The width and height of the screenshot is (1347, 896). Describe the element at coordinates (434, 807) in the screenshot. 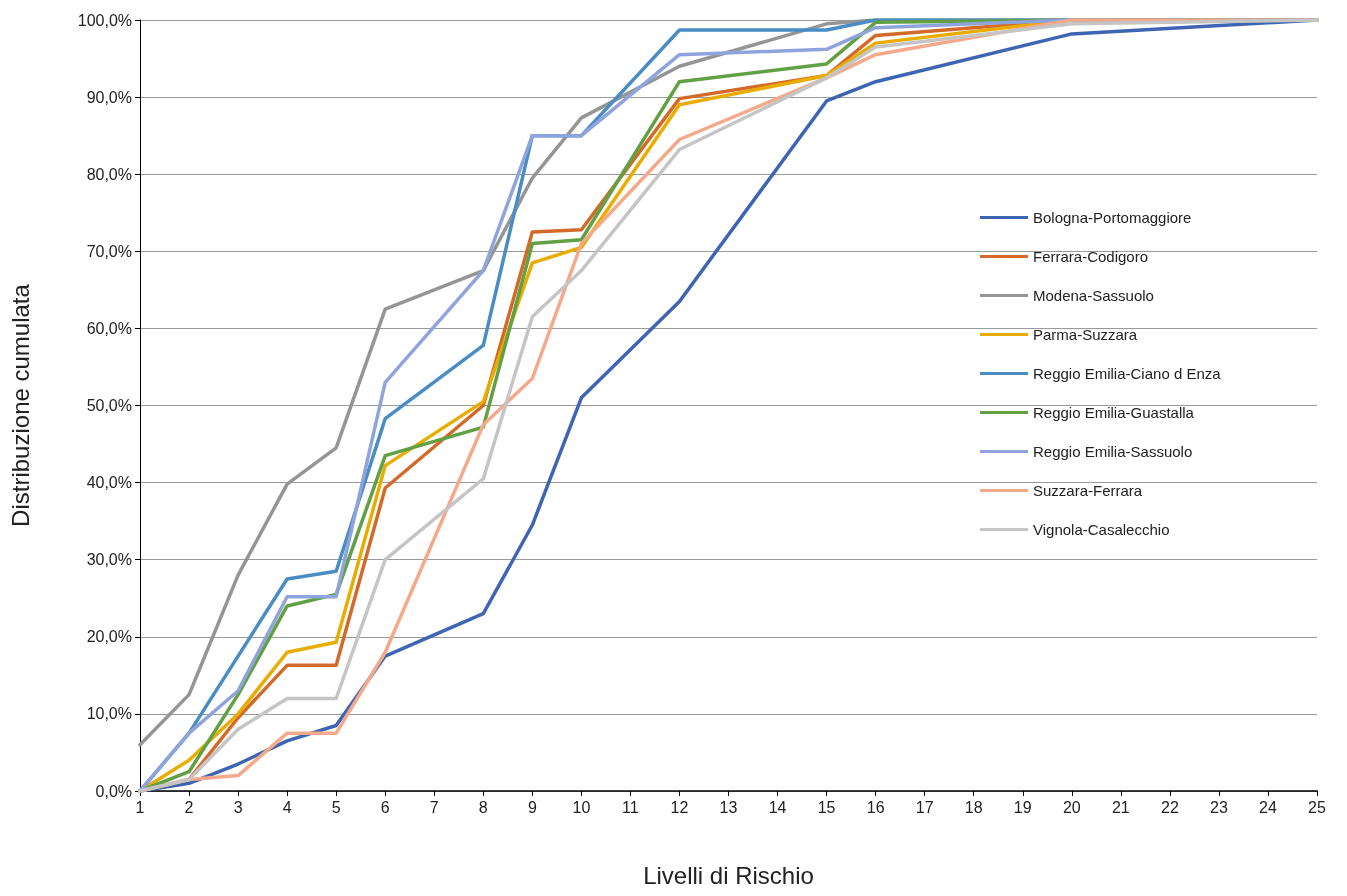

I see `x-tick-label: 7` at that location.